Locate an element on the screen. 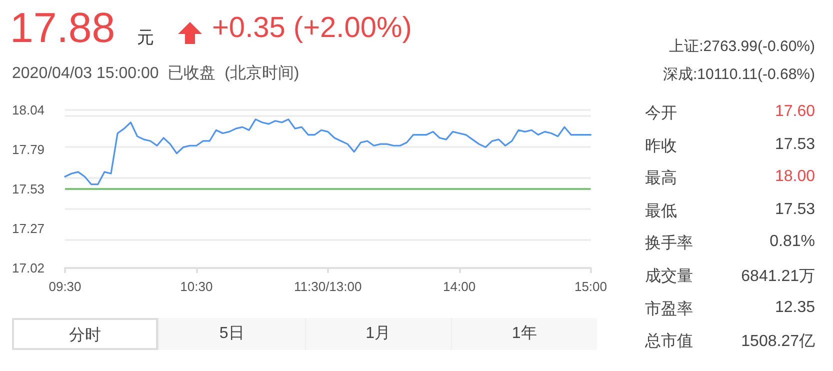 Image resolution: width=833 pixels, height=371 pixels. text: 昨收 is located at coordinates (661, 146).